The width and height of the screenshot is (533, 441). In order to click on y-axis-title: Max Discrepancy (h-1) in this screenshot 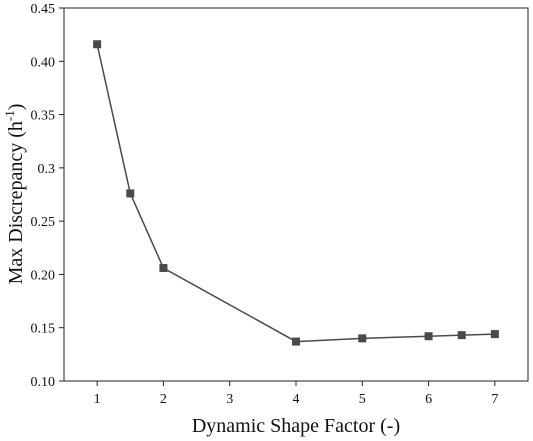, I will do `click(14, 194)`.